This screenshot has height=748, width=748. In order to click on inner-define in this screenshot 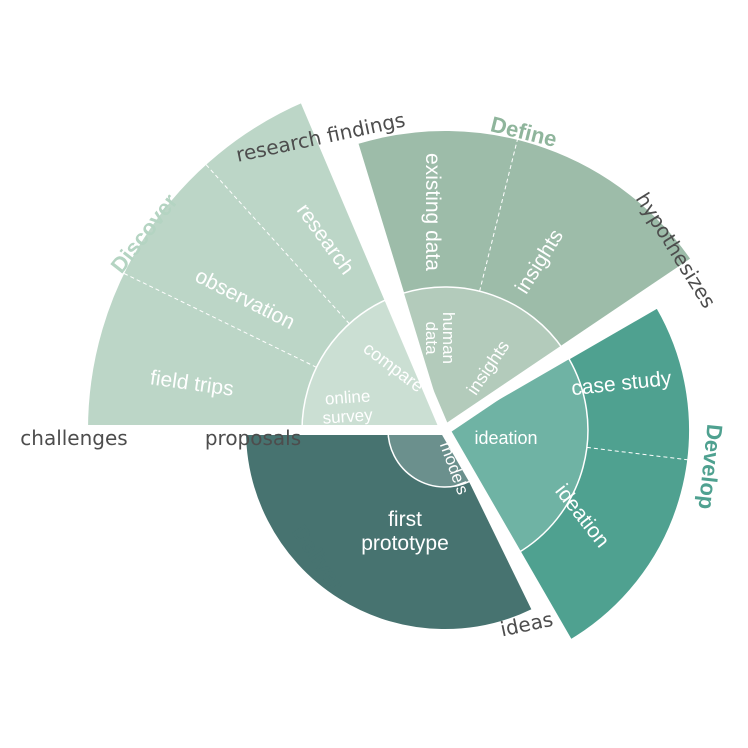, I will do `click(483, 359)`.